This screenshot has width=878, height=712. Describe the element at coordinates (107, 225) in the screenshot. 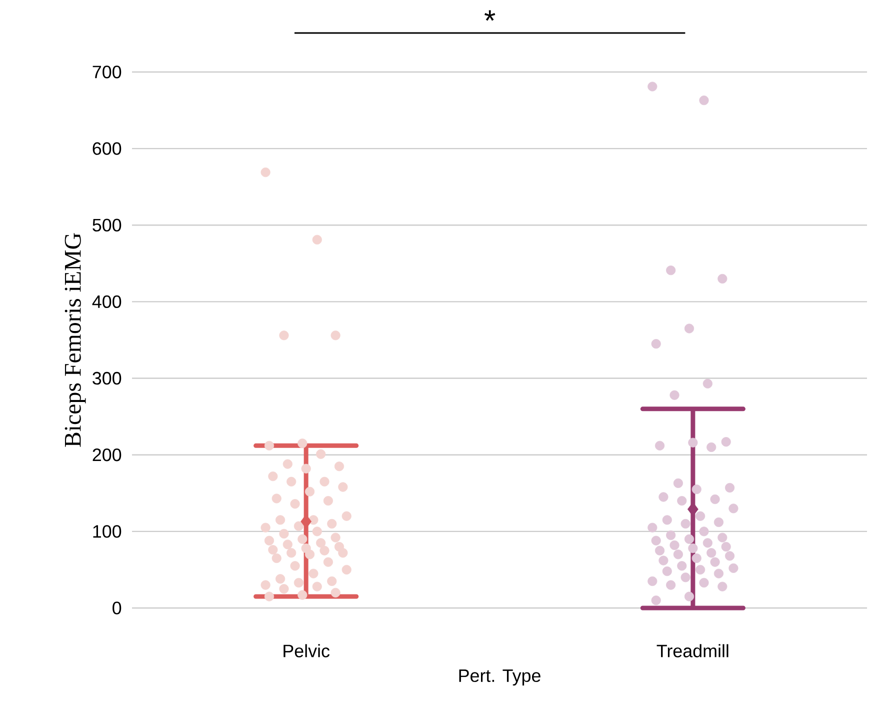

I see `y-tick-label: 500` at that location.